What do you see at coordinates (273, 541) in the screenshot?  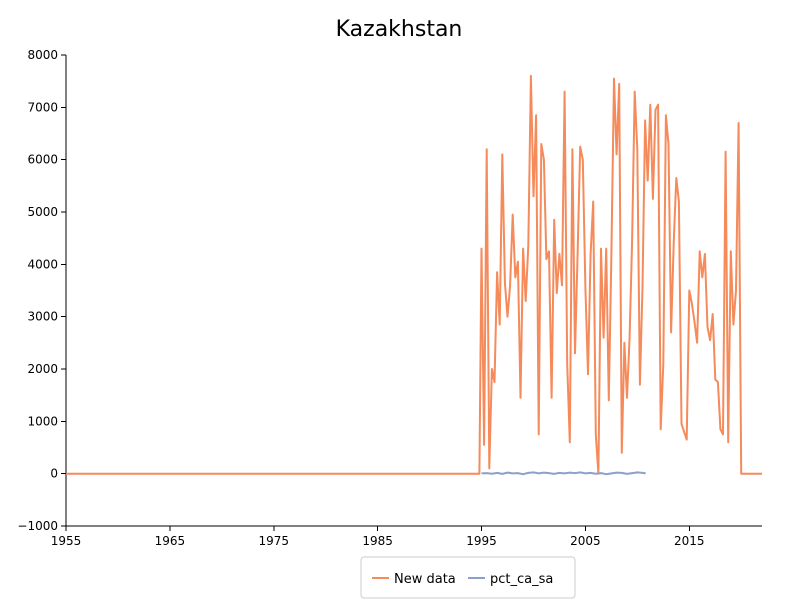 I see `x-tick-label: 1975` at bounding box center [273, 541].